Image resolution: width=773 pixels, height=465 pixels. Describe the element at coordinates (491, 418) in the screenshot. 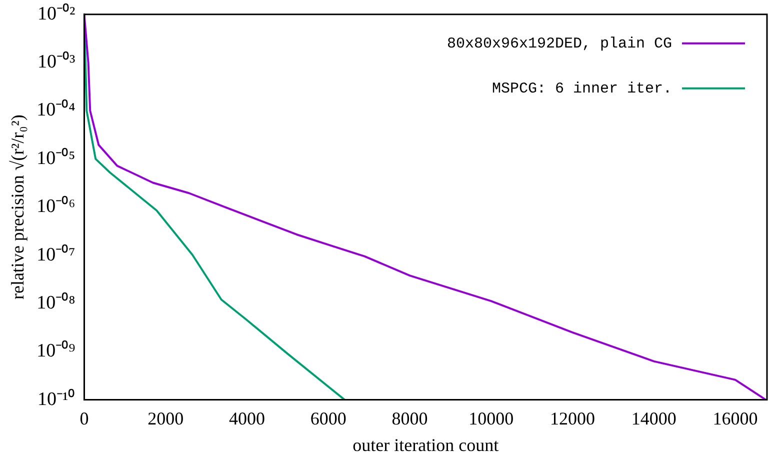

I see `x-tick-label: 10000` at that location.